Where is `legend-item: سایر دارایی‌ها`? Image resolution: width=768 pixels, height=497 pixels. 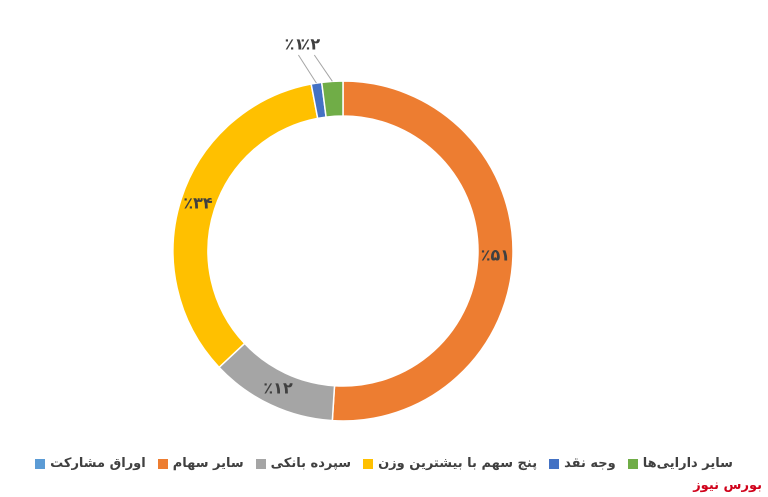
legend-item: سایر دارایی‌ها is located at coordinates (680, 463).